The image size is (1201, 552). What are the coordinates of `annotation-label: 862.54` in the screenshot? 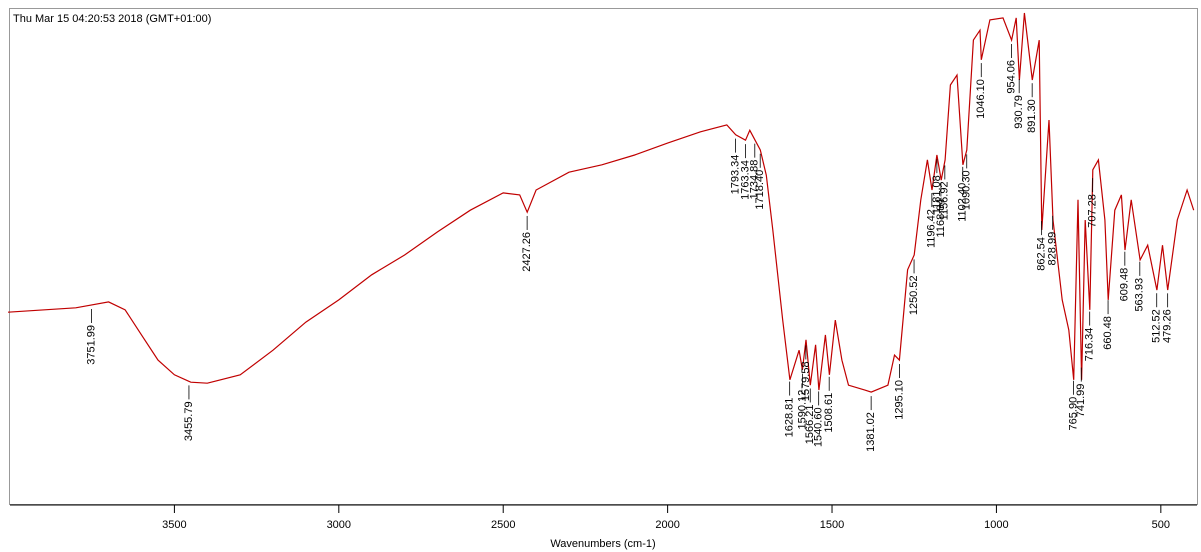 It's located at (1042, 254).